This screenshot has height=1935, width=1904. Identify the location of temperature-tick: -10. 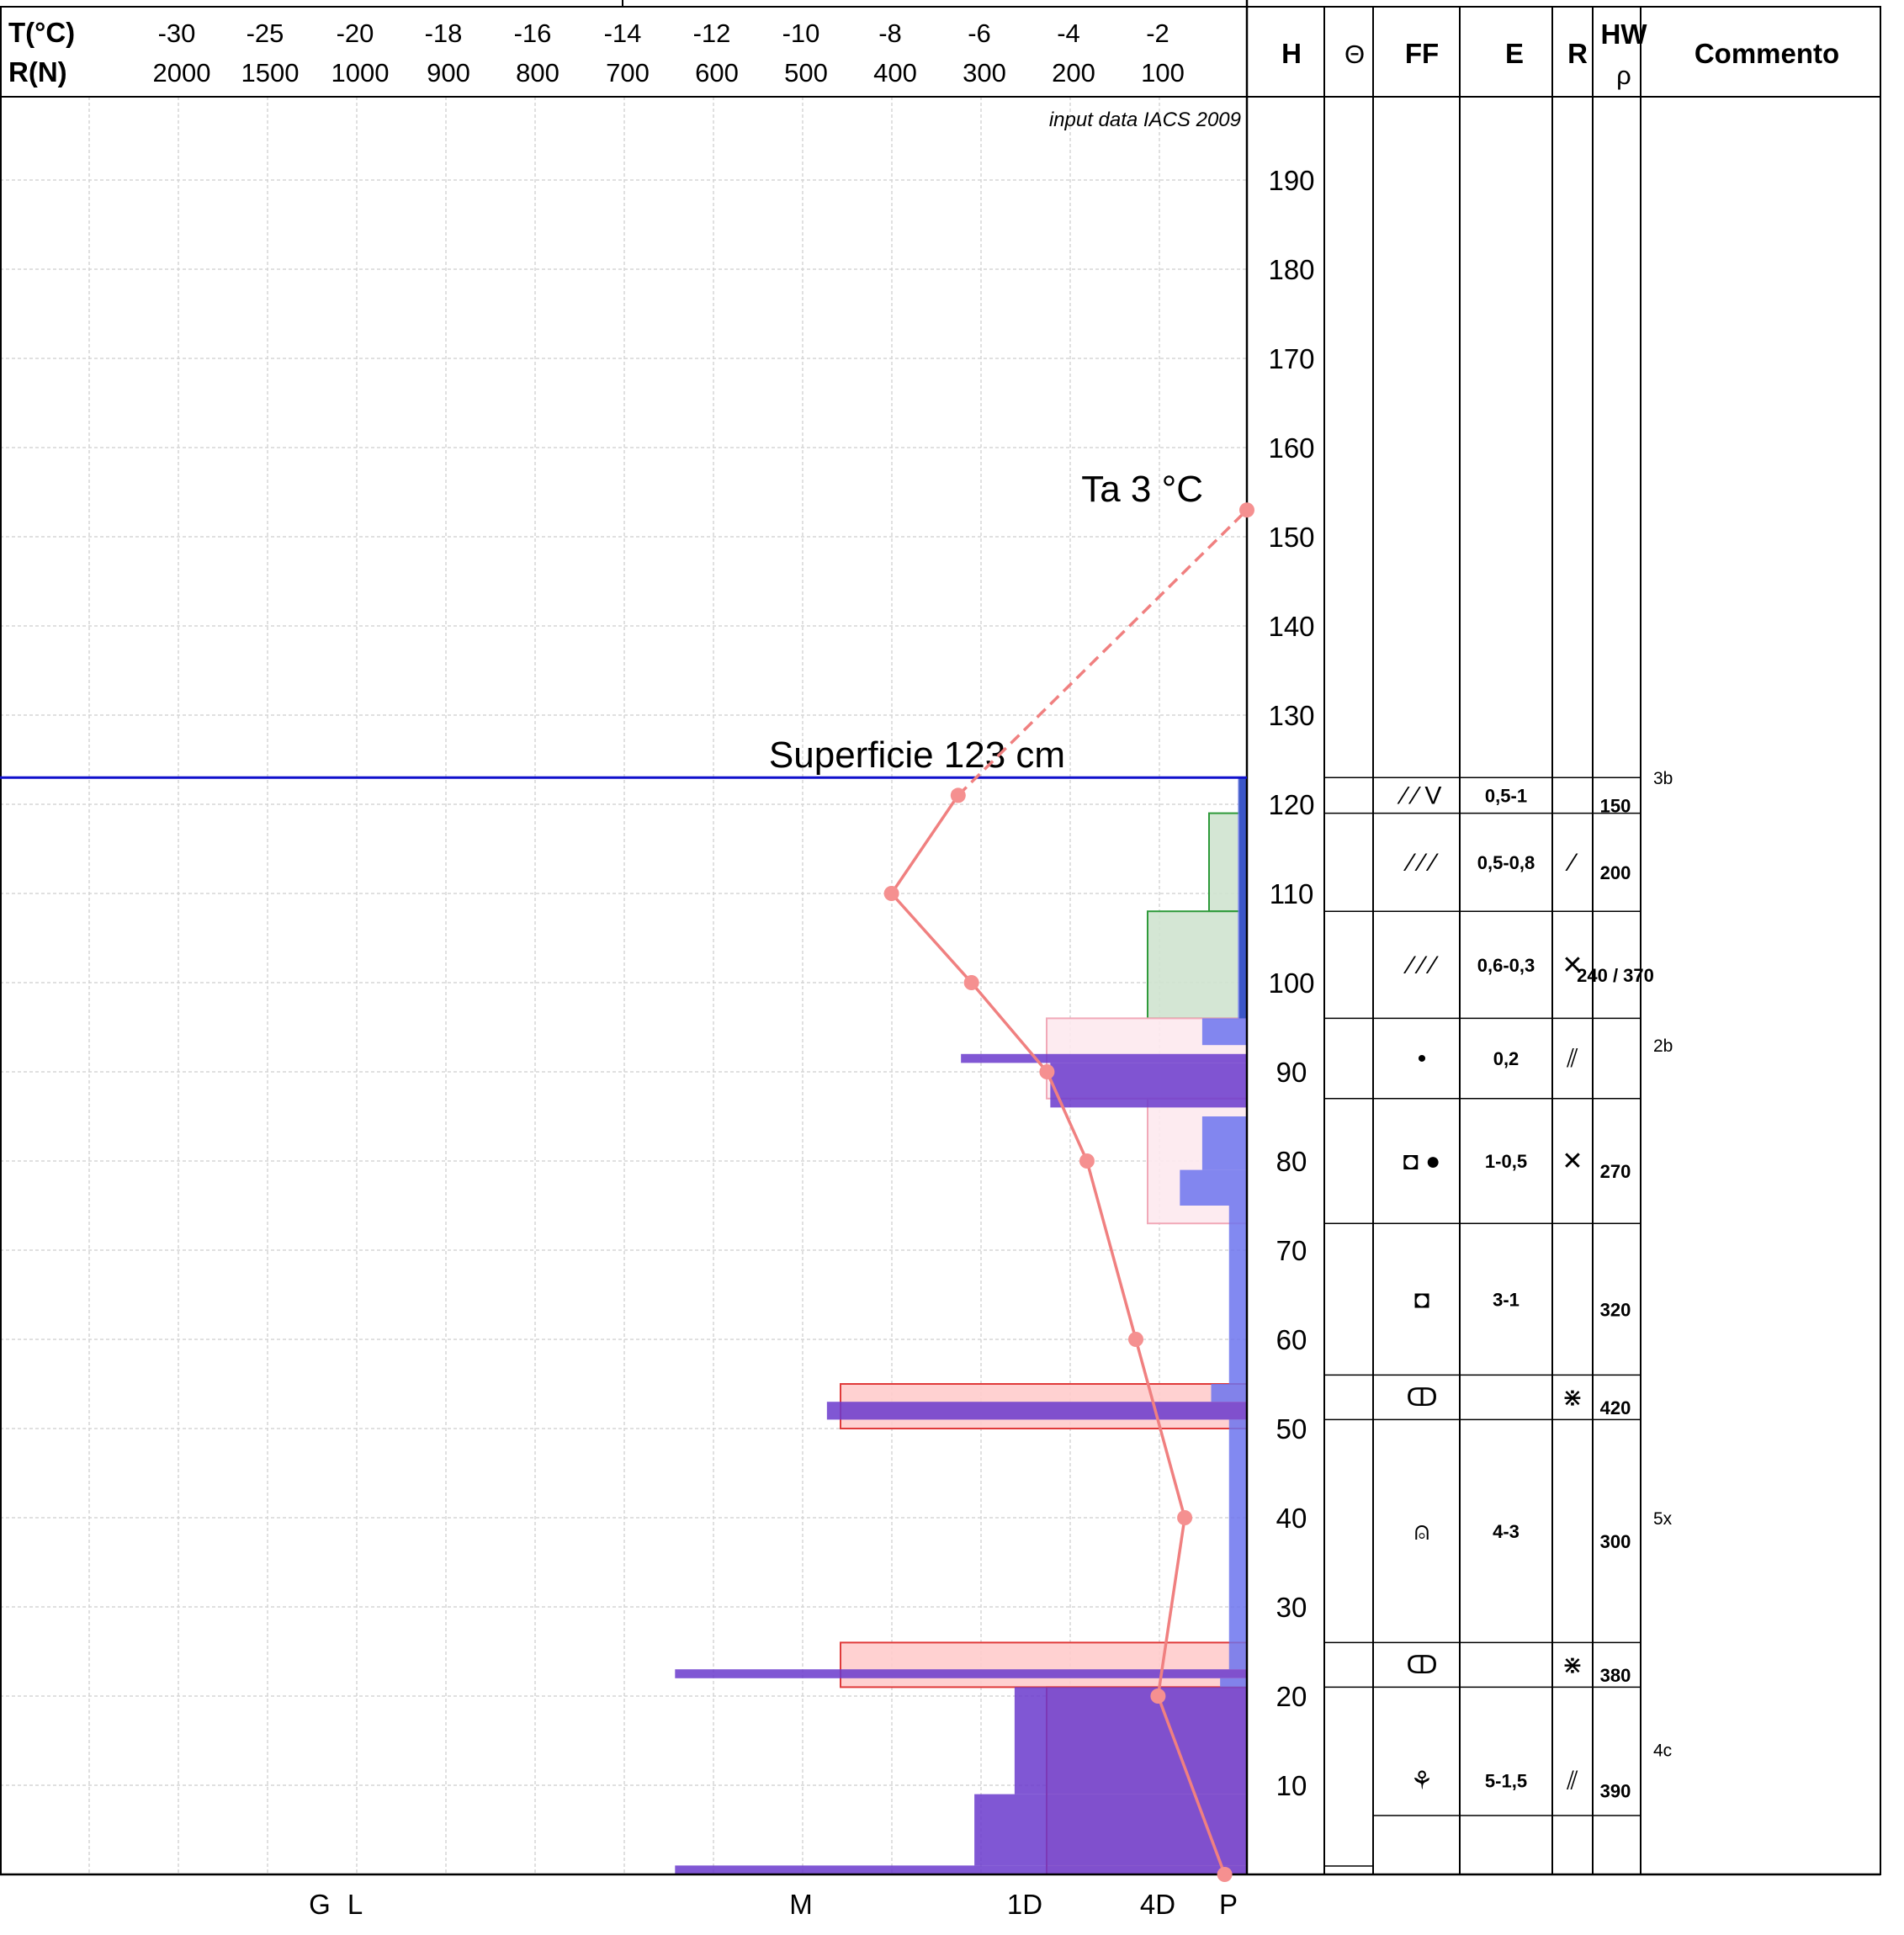
(801, 33).